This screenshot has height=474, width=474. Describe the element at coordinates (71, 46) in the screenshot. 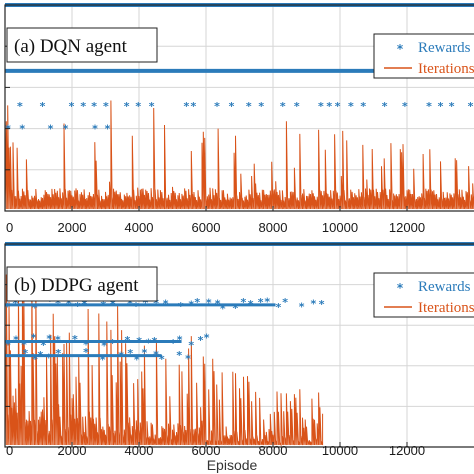

I see `panel-title: (a) DQN agent` at that location.